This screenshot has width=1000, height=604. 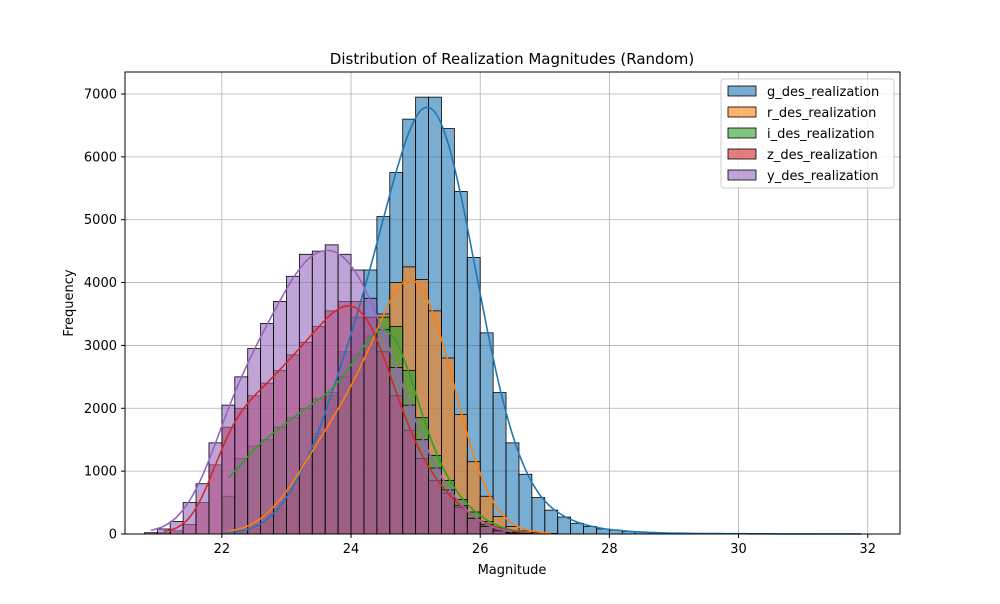 I want to click on x-tick-label: 28, so click(x=609, y=549).